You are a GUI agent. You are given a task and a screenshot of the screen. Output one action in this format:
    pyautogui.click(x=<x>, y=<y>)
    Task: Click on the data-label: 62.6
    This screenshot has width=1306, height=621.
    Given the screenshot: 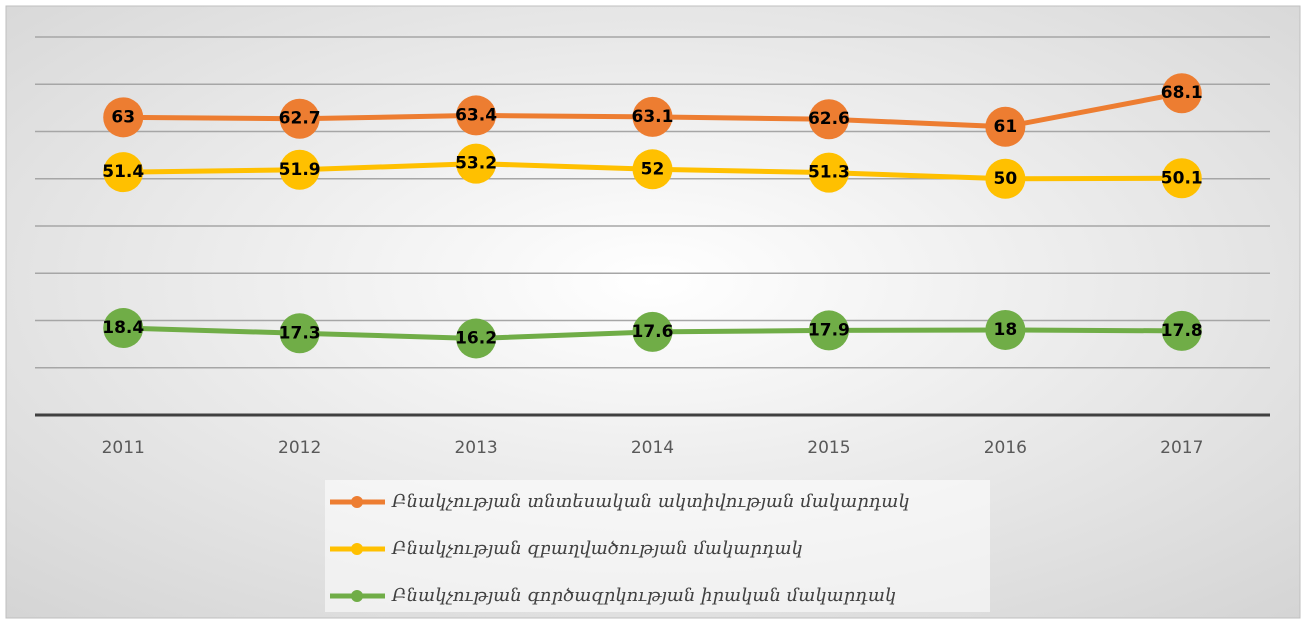 What is the action you would take?
    pyautogui.click(x=829, y=119)
    